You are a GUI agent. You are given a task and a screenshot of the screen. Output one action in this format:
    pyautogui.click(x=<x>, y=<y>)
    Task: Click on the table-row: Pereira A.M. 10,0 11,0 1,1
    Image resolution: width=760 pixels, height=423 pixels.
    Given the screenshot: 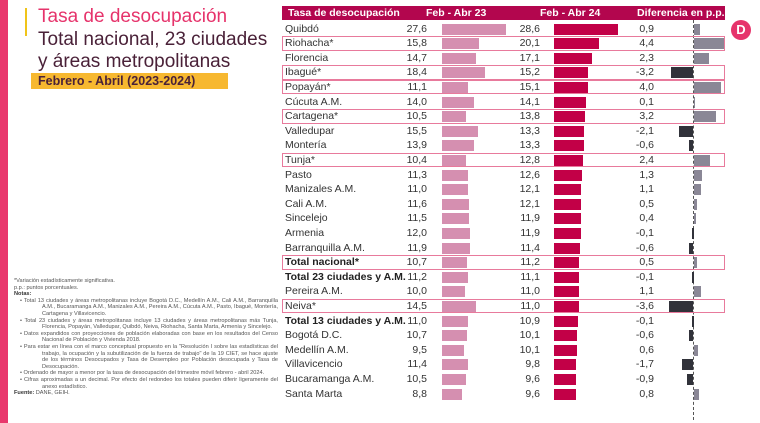 What is the action you would take?
    pyautogui.click(x=503, y=291)
    